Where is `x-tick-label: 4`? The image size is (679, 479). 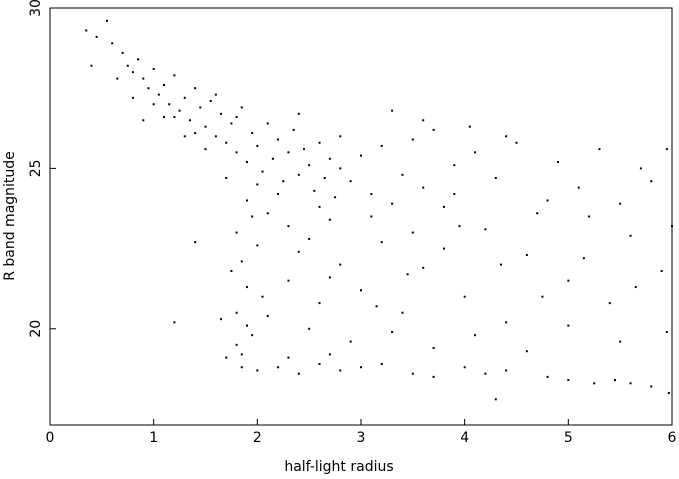 x-tick-label: 4 is located at coordinates (464, 438).